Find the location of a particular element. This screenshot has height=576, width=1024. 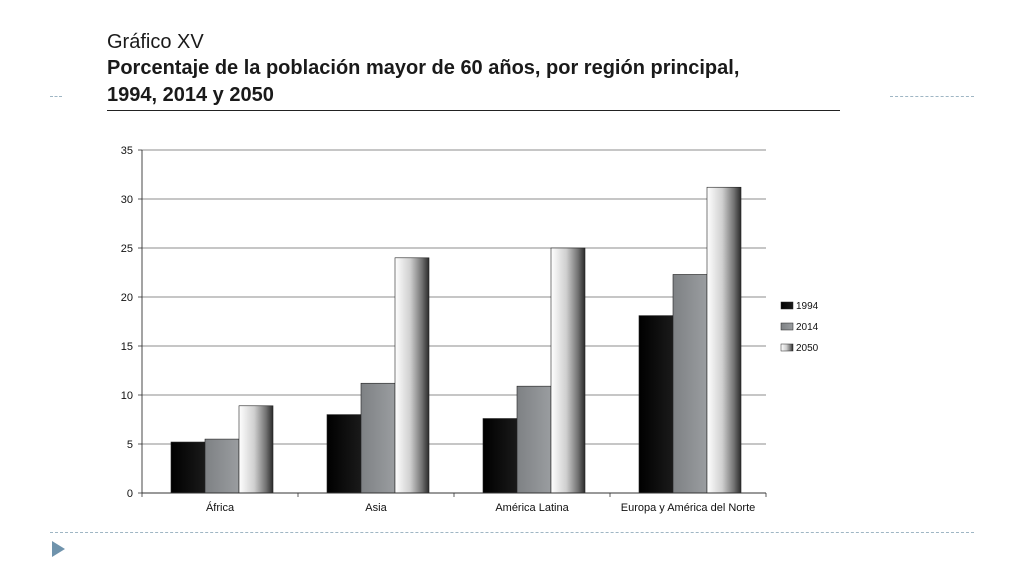

top-left-dashed-divider is located at coordinates (56, 96).